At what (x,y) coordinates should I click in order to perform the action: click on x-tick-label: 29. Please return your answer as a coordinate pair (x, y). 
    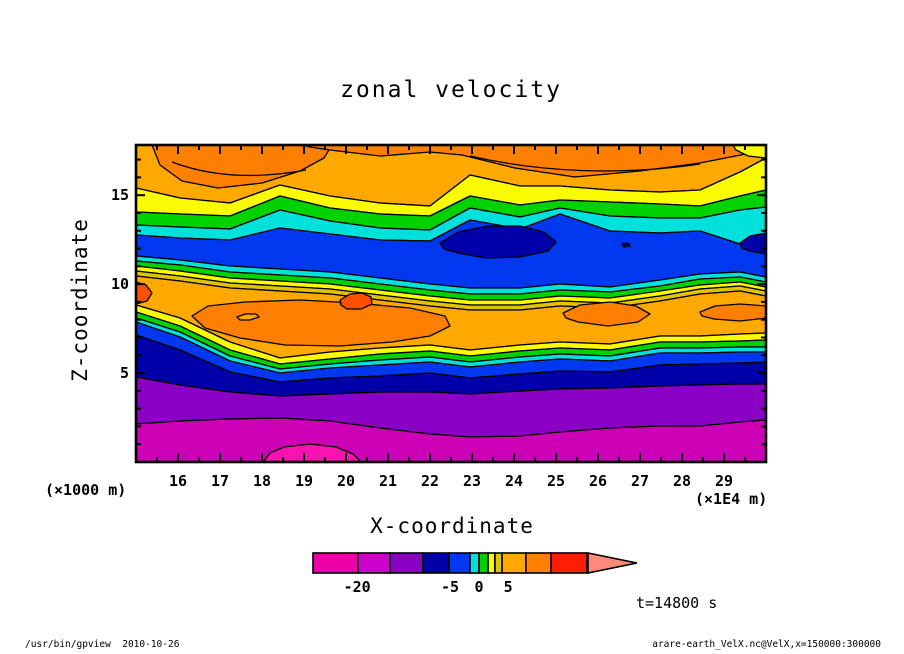
    Looking at the image, I should click on (724, 481).